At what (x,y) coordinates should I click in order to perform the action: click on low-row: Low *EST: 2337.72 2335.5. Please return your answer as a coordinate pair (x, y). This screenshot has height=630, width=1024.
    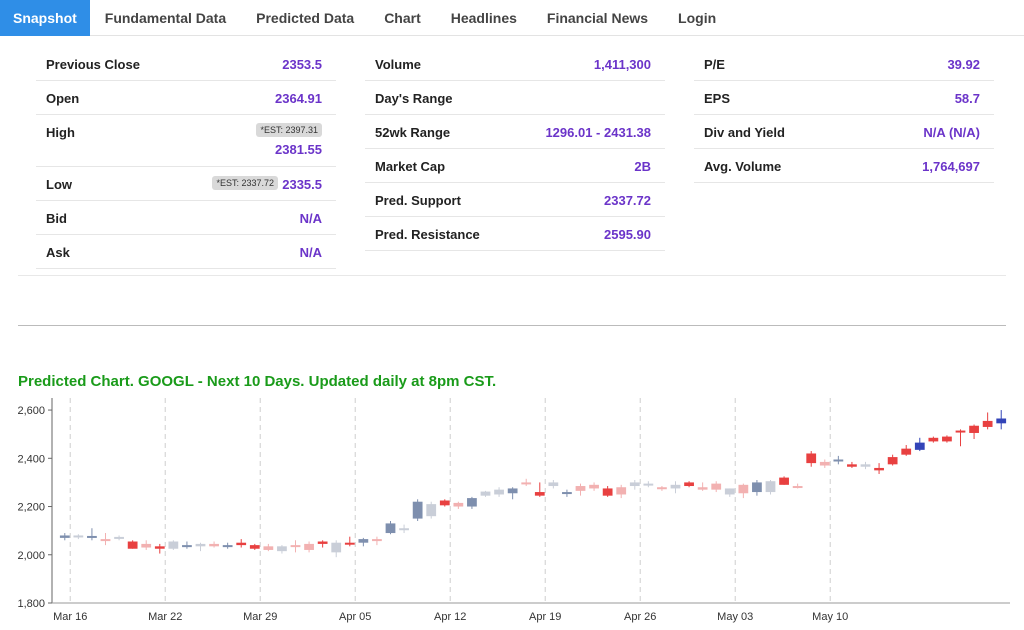
    Looking at the image, I should click on (186, 184).